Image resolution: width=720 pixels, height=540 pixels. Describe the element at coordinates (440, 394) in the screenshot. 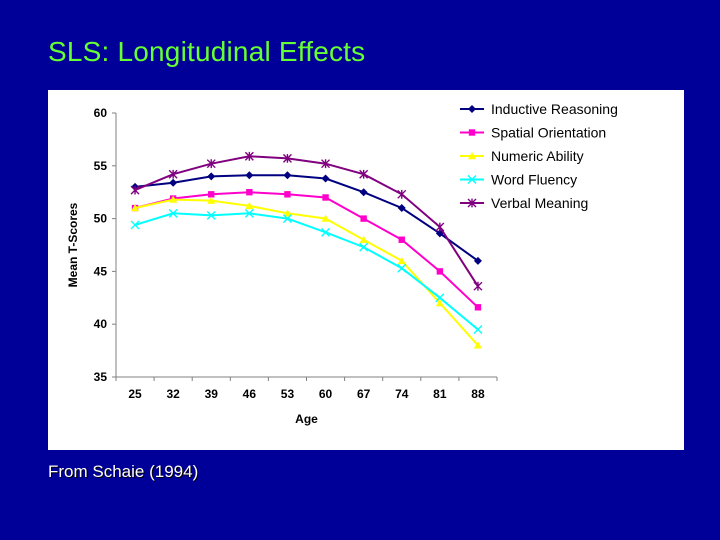

I see `x-tick-label: 81` at that location.